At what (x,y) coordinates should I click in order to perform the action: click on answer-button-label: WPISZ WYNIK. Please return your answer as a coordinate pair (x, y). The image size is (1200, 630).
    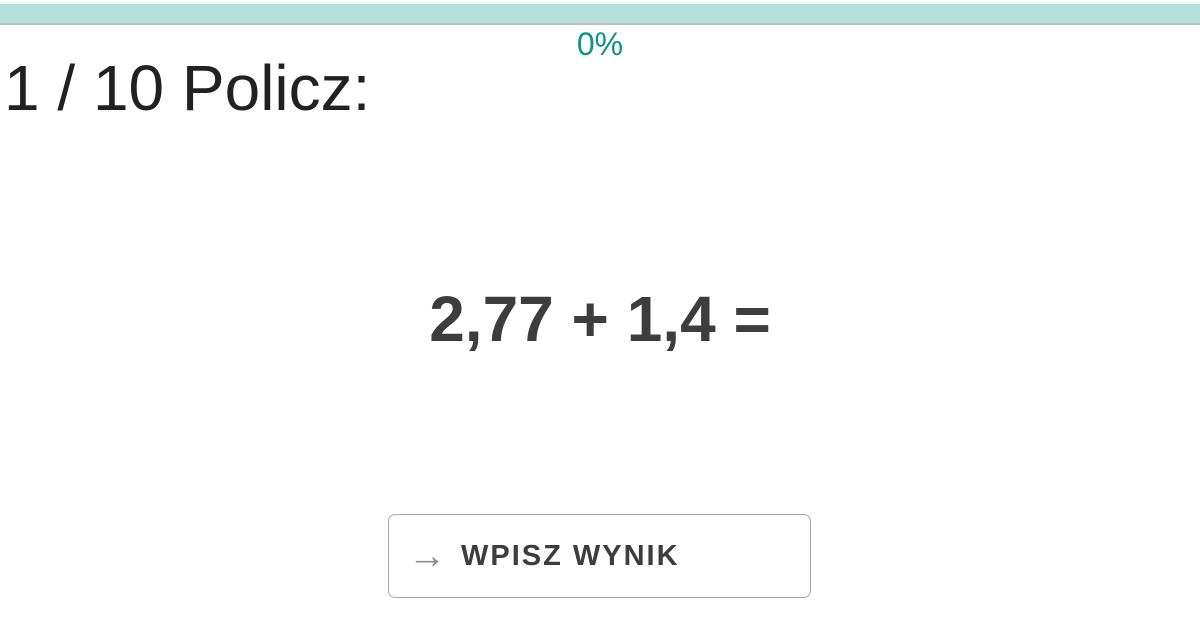
    Looking at the image, I should click on (570, 555).